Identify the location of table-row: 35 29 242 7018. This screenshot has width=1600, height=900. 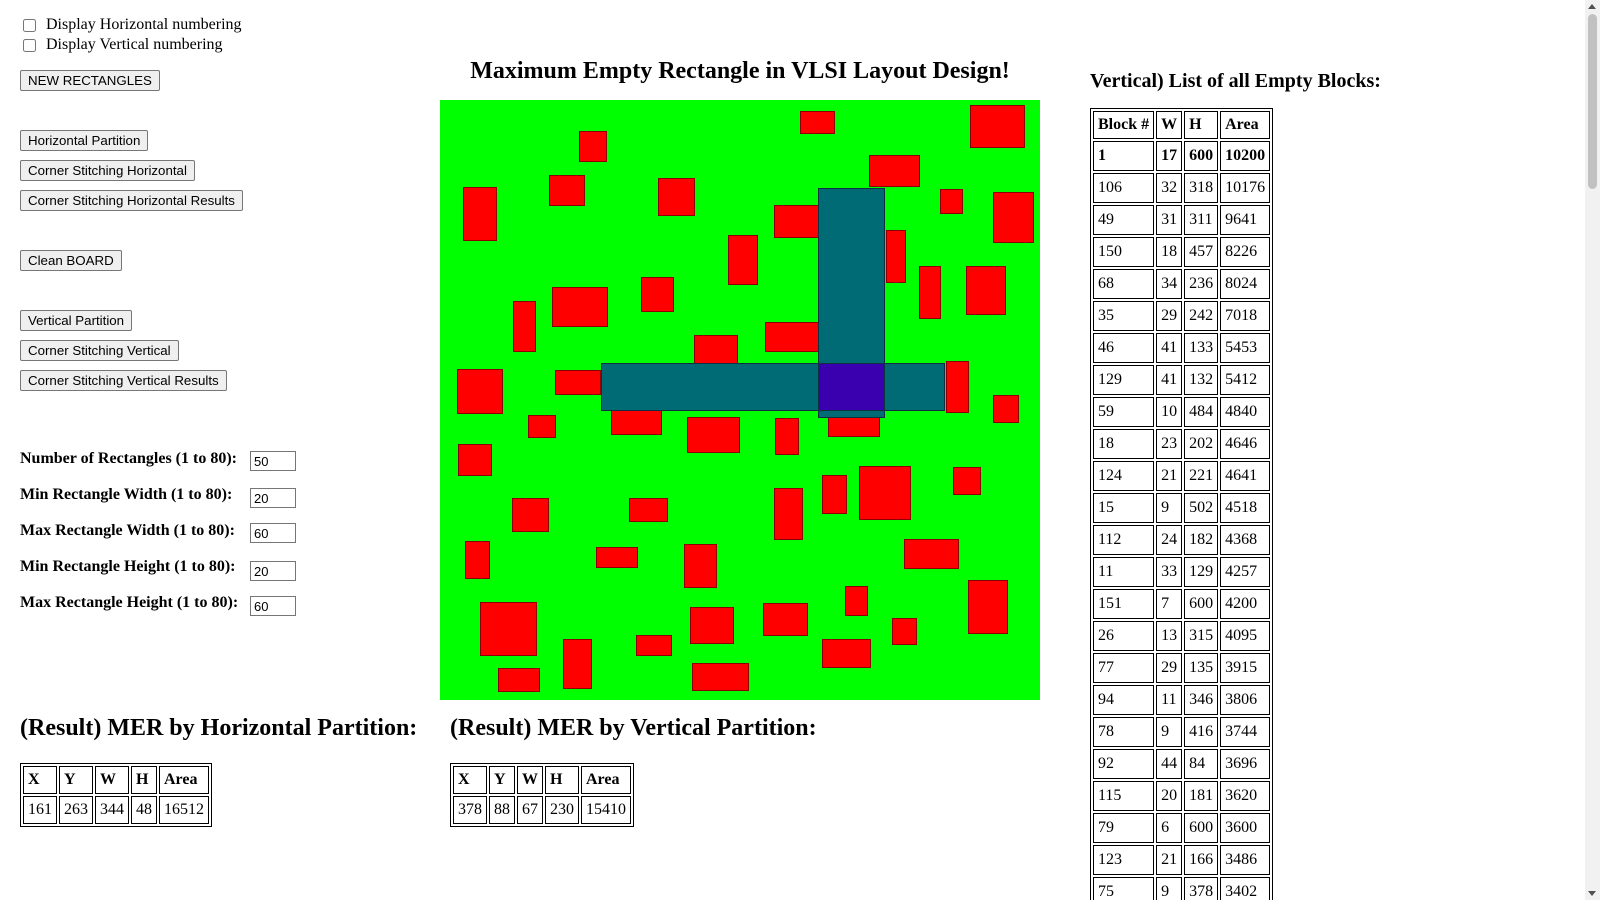
(1182, 316).